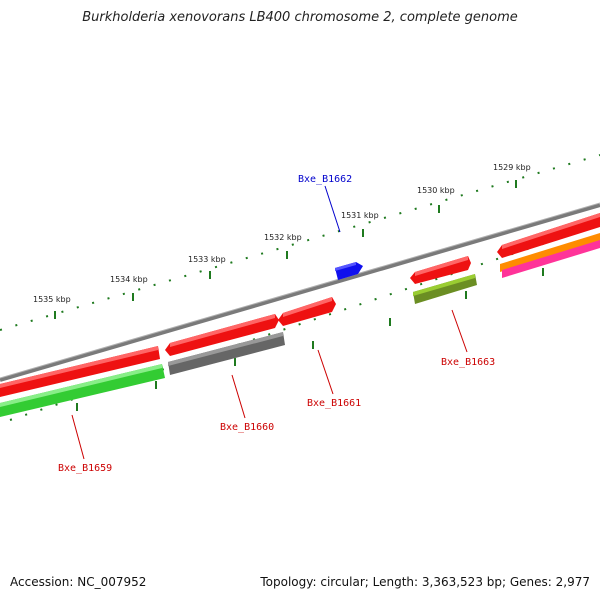  Describe the element at coordinates (247, 427) in the screenshot. I see `gene-label-bxe-b1660: Bxe_B1660` at that location.